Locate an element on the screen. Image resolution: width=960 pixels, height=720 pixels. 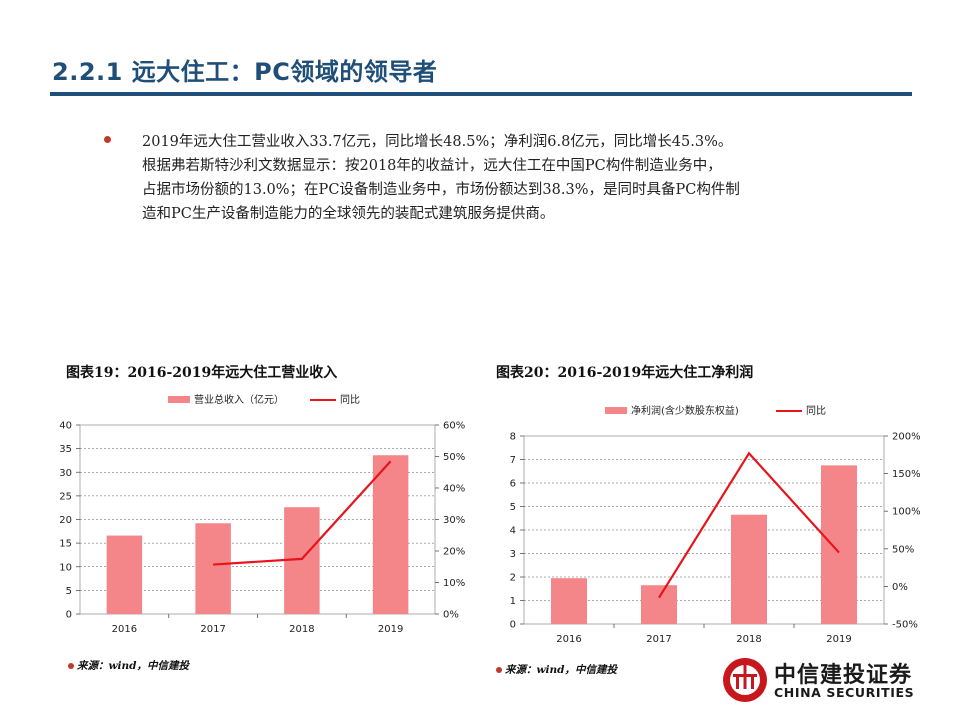
logo-english-name: CHINA SECURITIES is located at coordinates (844, 692).